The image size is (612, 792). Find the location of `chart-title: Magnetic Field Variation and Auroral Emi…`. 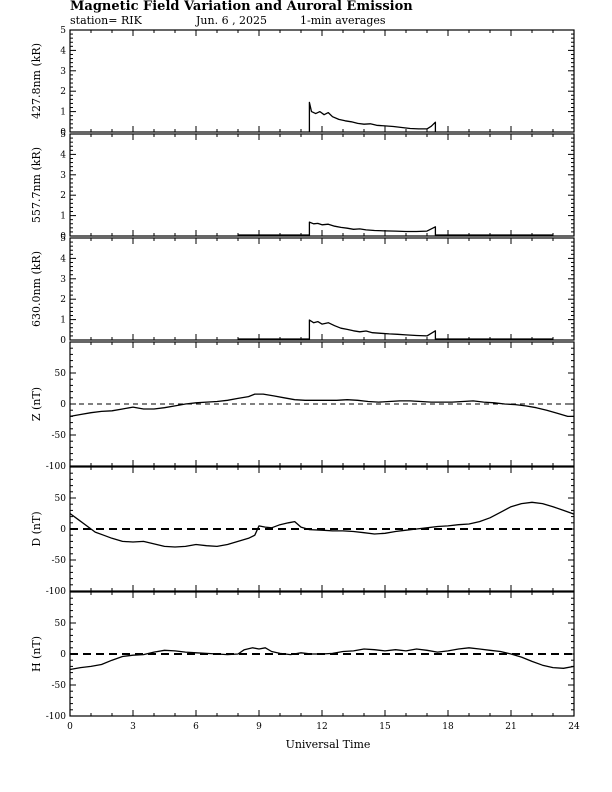

chart-title: Magnetic Field Variation and Auroral Emi… is located at coordinates (241, 7).